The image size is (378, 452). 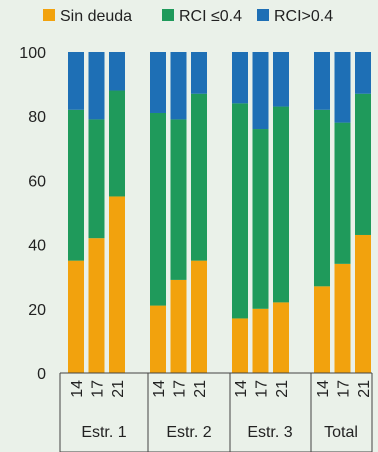 I want to click on legend-label: RCI>0.4, so click(x=303, y=16).